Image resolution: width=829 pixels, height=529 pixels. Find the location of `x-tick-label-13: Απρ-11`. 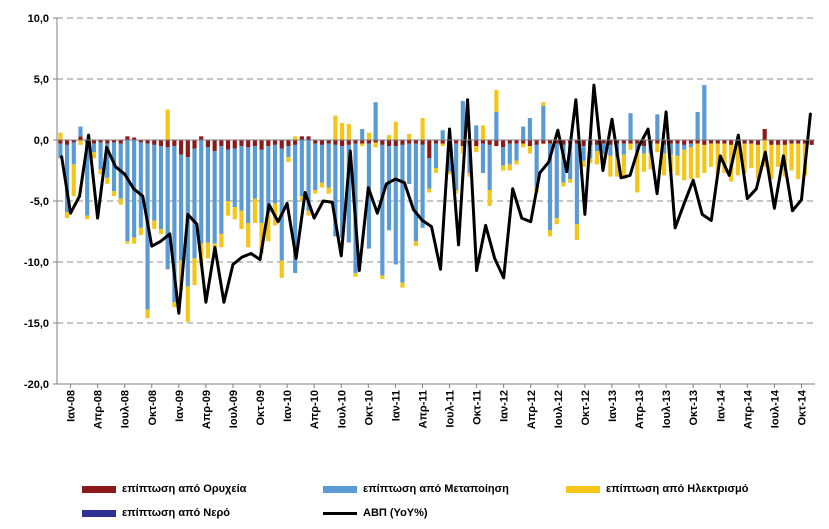

x-tick-label-13: Απρ-11 is located at coordinates (423, 409).